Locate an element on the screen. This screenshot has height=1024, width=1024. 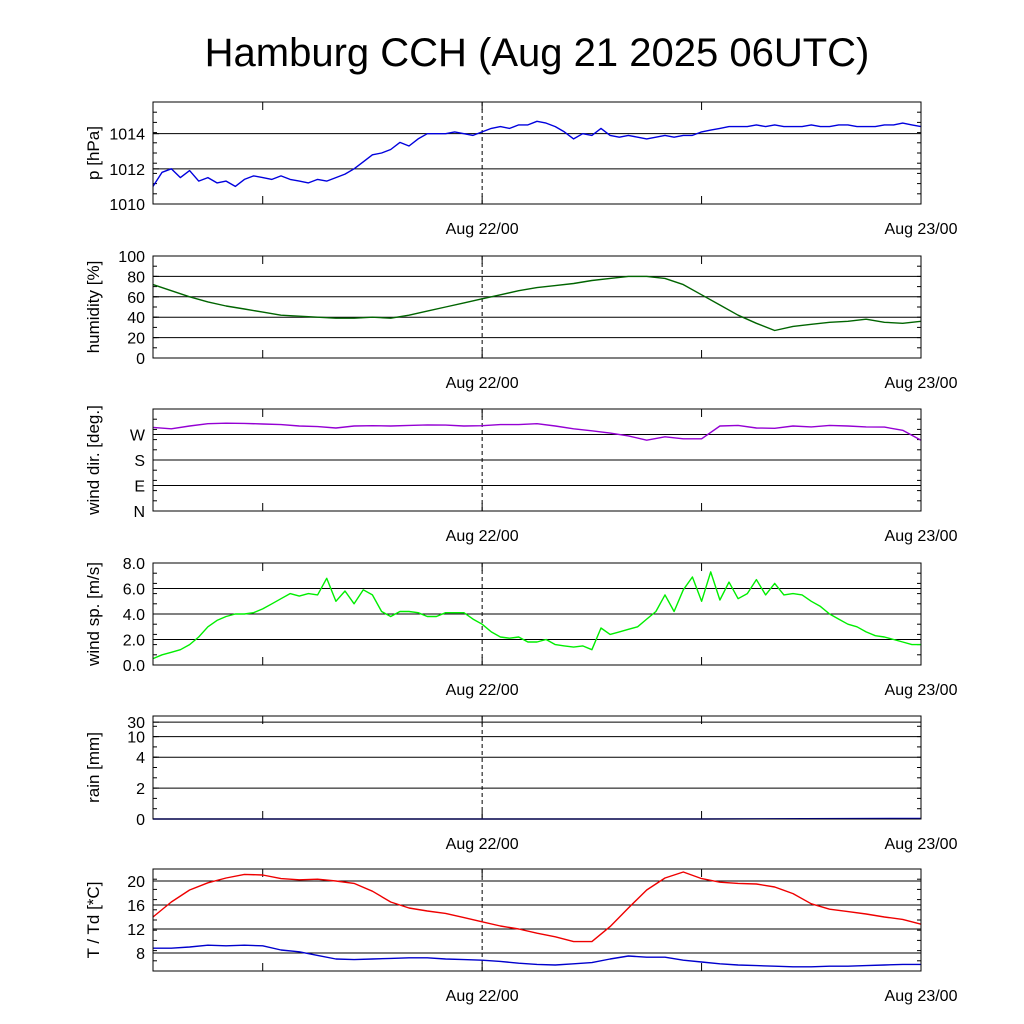
y-tick-label: 4.0 is located at coordinates (134, 615).